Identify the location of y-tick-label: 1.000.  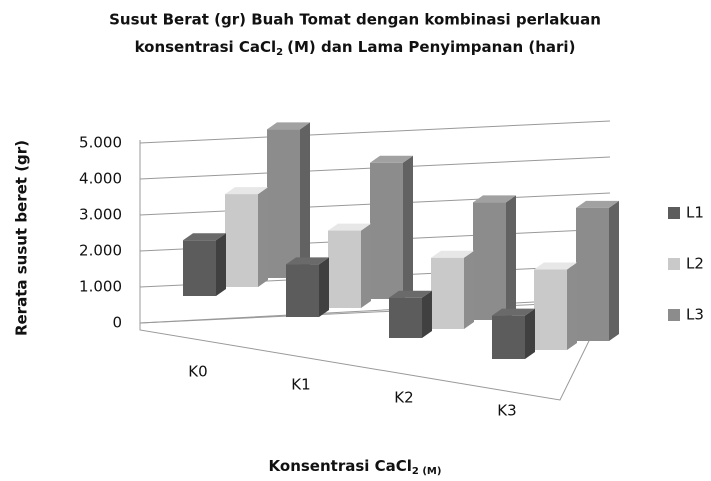
(100, 287).